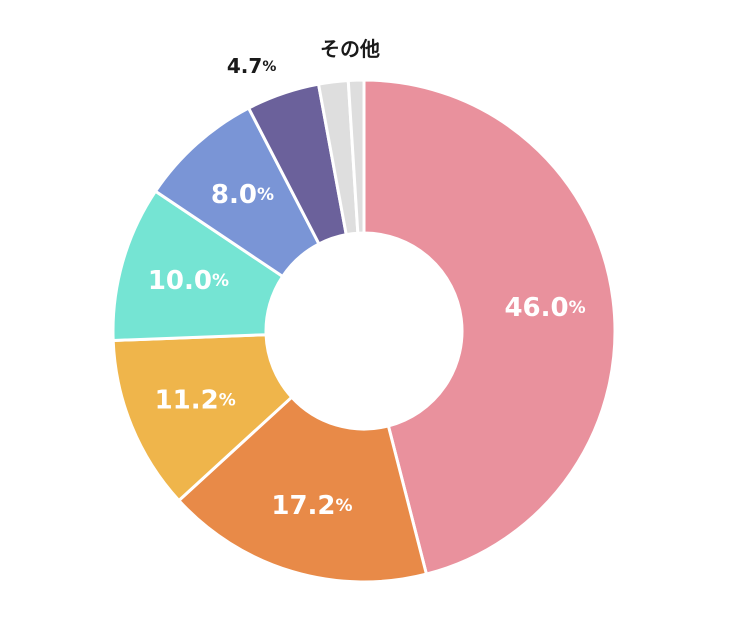 The height and width of the screenshot is (620, 756). What do you see at coordinates (195, 400) in the screenshot?
I see `data-label: 11.2%` at bounding box center [195, 400].